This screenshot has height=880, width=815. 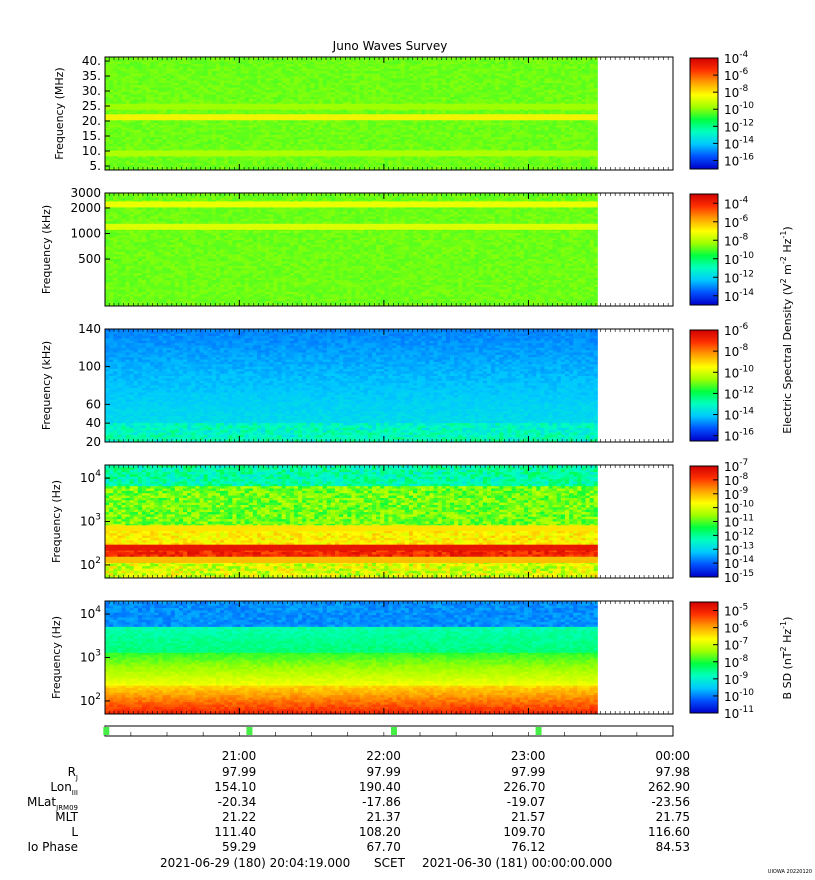 I want to click on y-tick-label: 35., so click(x=91, y=76).